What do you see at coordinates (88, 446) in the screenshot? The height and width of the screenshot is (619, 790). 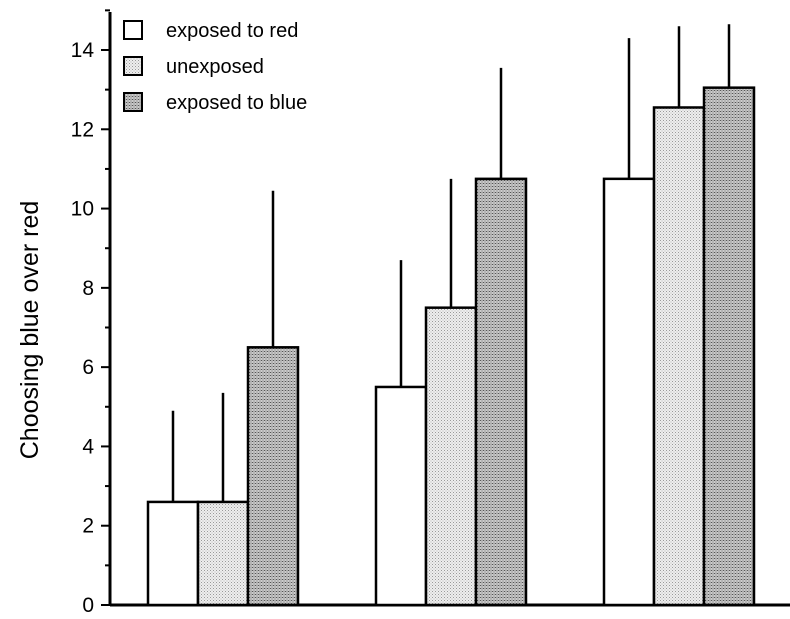 I see `y-tick-label: 4` at bounding box center [88, 446].